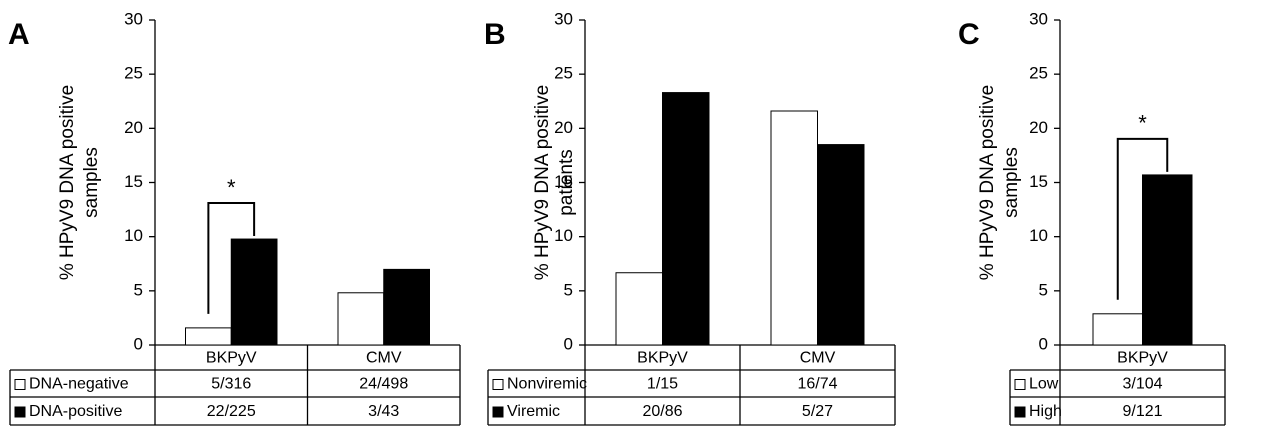 The width and height of the screenshot is (1264, 430). What do you see at coordinates (1142, 411) in the screenshot?
I see `count-cell: 9/121` at bounding box center [1142, 411].